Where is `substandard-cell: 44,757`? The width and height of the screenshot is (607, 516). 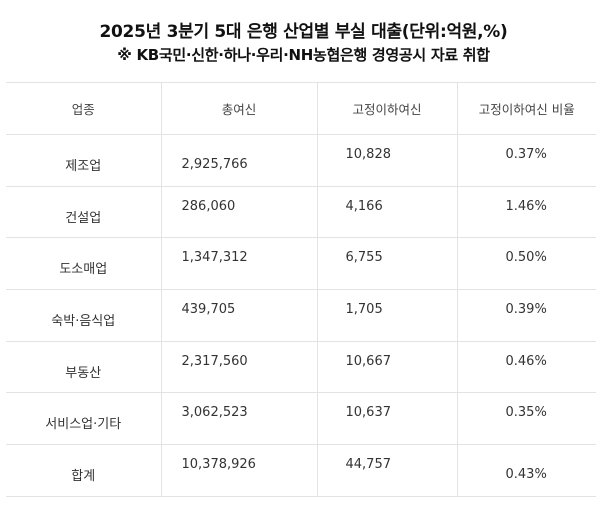
substandard-cell: 44,757 is located at coordinates (386, 470).